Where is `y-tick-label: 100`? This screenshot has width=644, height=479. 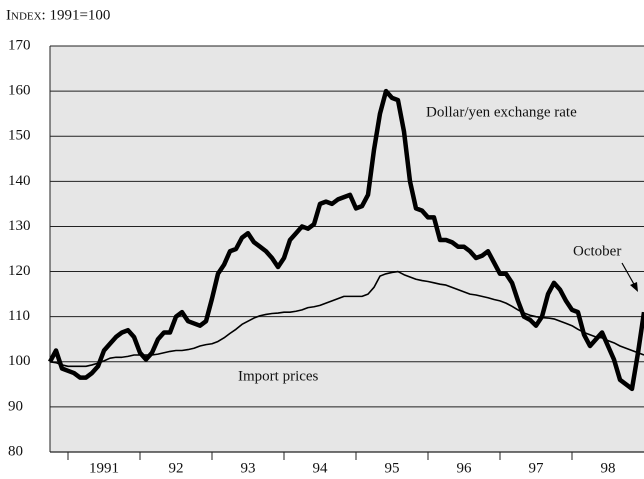 y-tick-label: 100 is located at coordinates (19, 361).